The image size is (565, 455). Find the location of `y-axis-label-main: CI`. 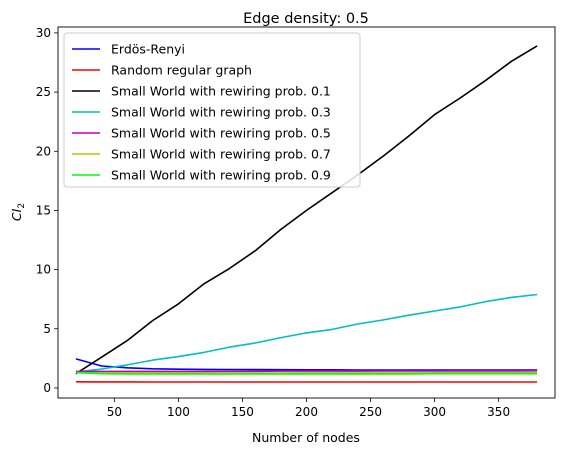

y-axis-label-main: CI is located at coordinates (16, 214).